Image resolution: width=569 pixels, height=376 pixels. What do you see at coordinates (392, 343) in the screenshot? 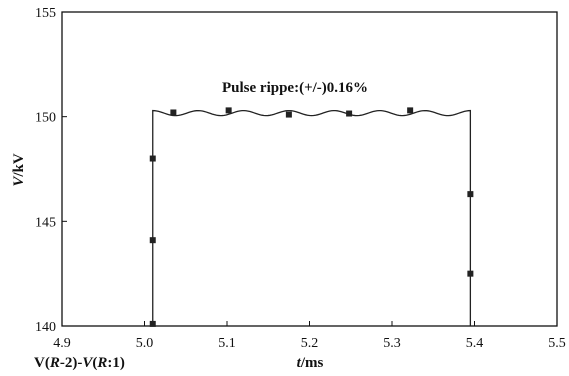
I see `x-tick-label: 5.3` at bounding box center [392, 343].